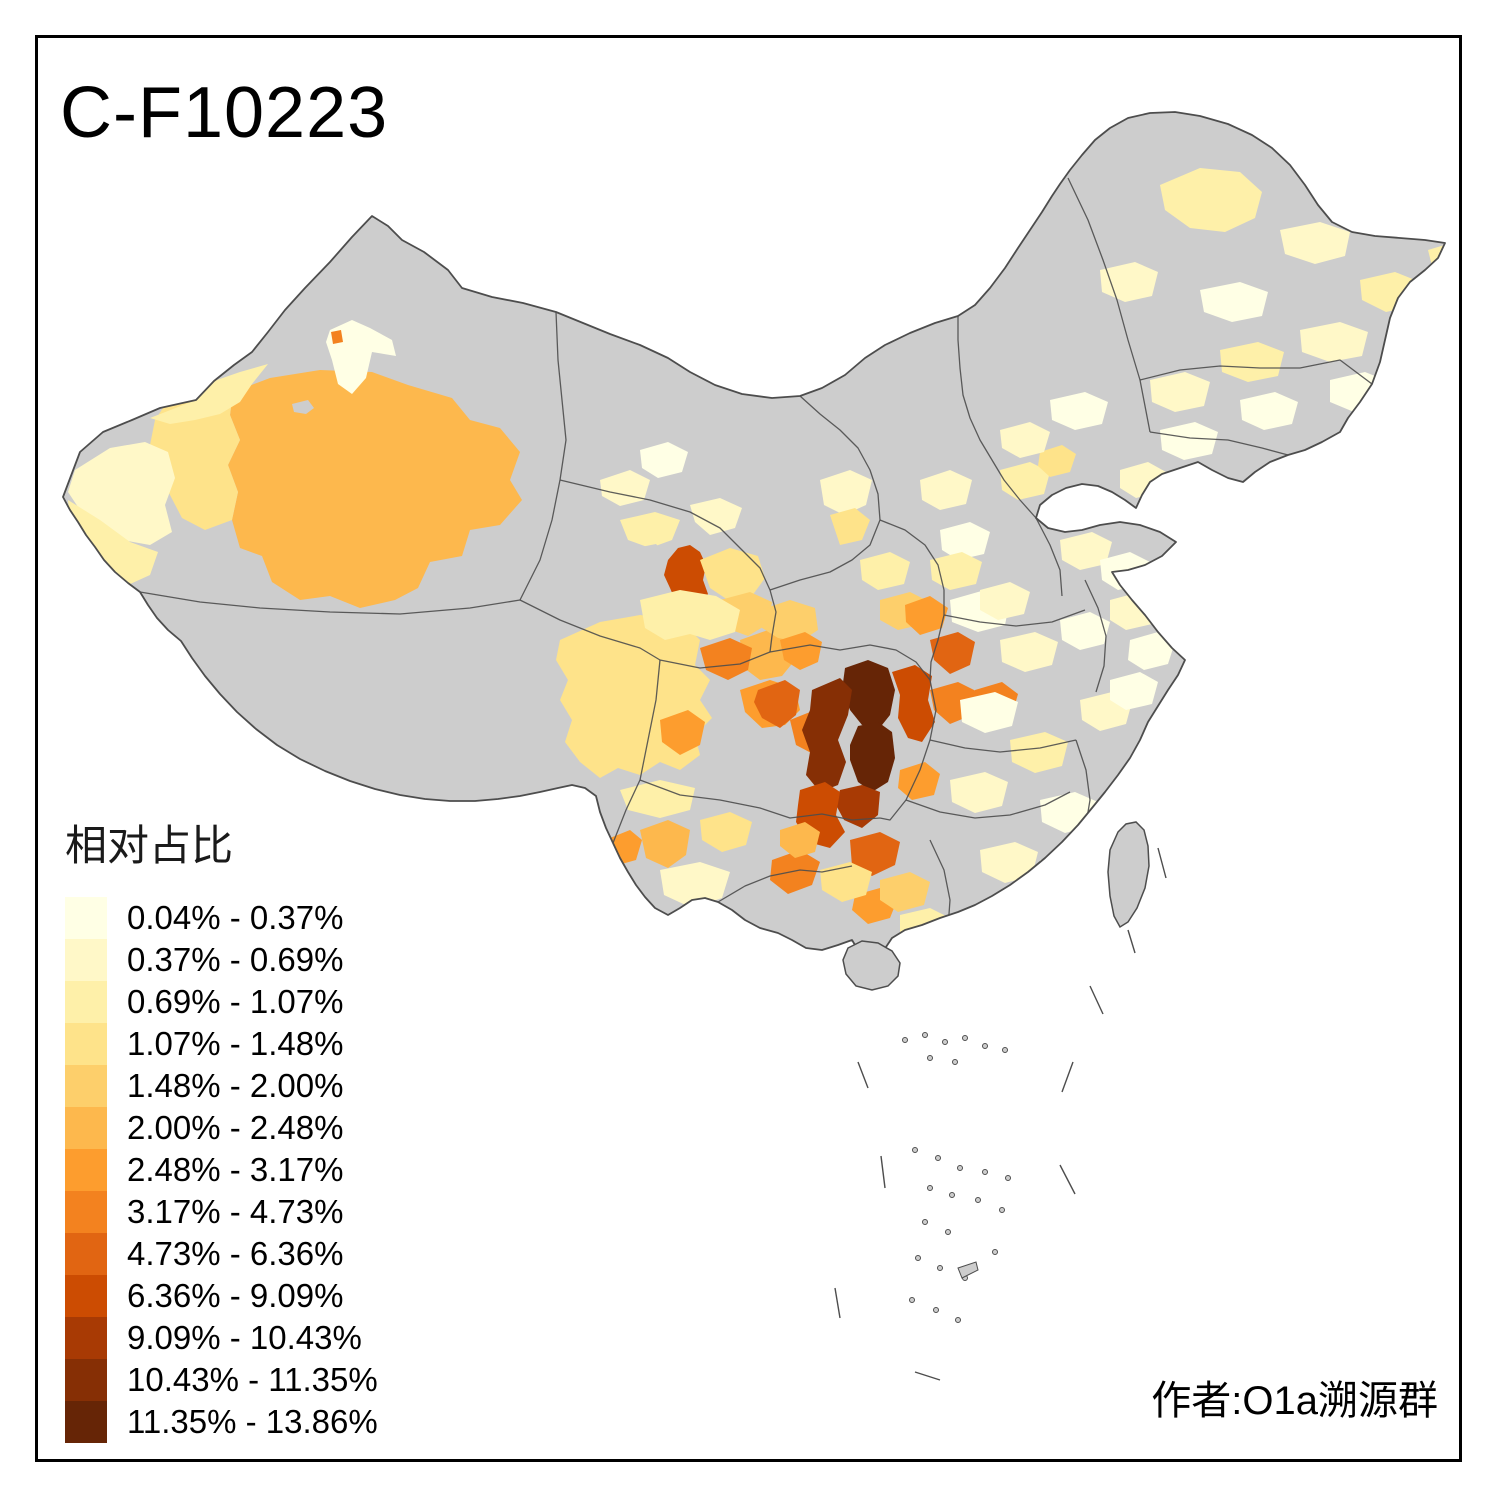 The height and width of the screenshot is (1500, 1500). I want to click on legend-row: 0.37% - 0.69%, so click(221, 960).